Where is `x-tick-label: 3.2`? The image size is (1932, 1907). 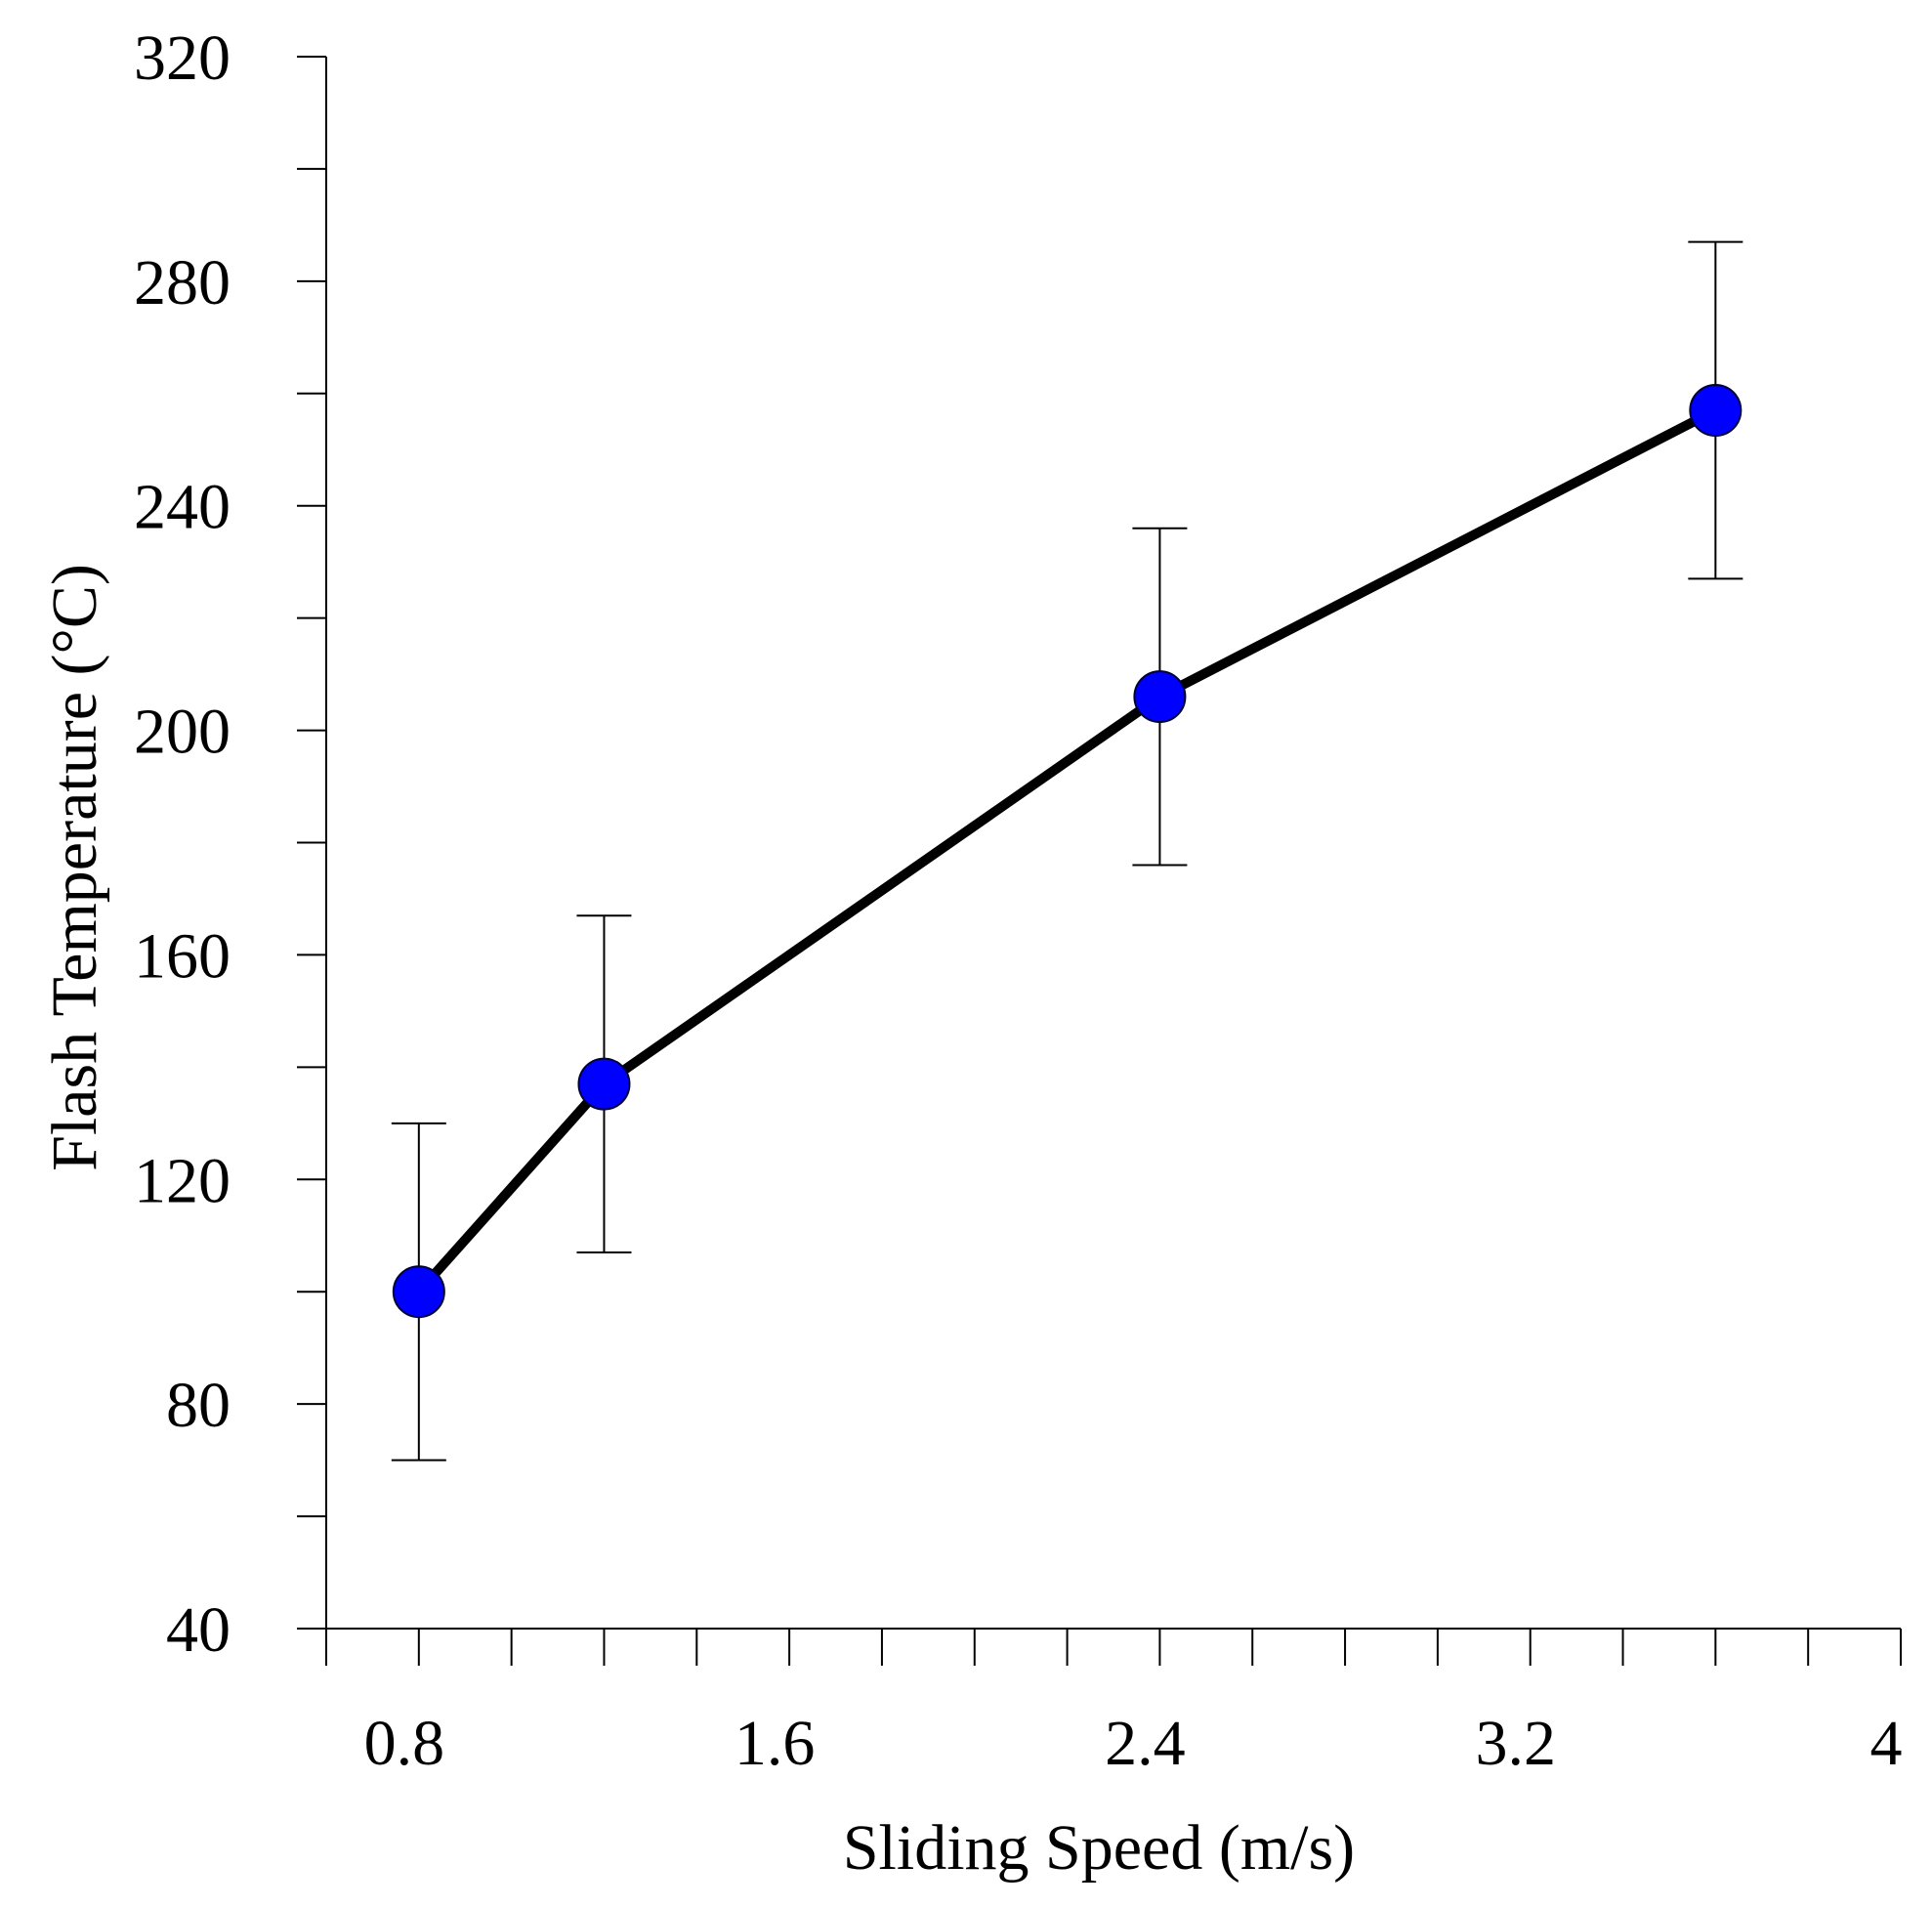
x-tick-label: 3.2 is located at coordinates (1515, 1743).